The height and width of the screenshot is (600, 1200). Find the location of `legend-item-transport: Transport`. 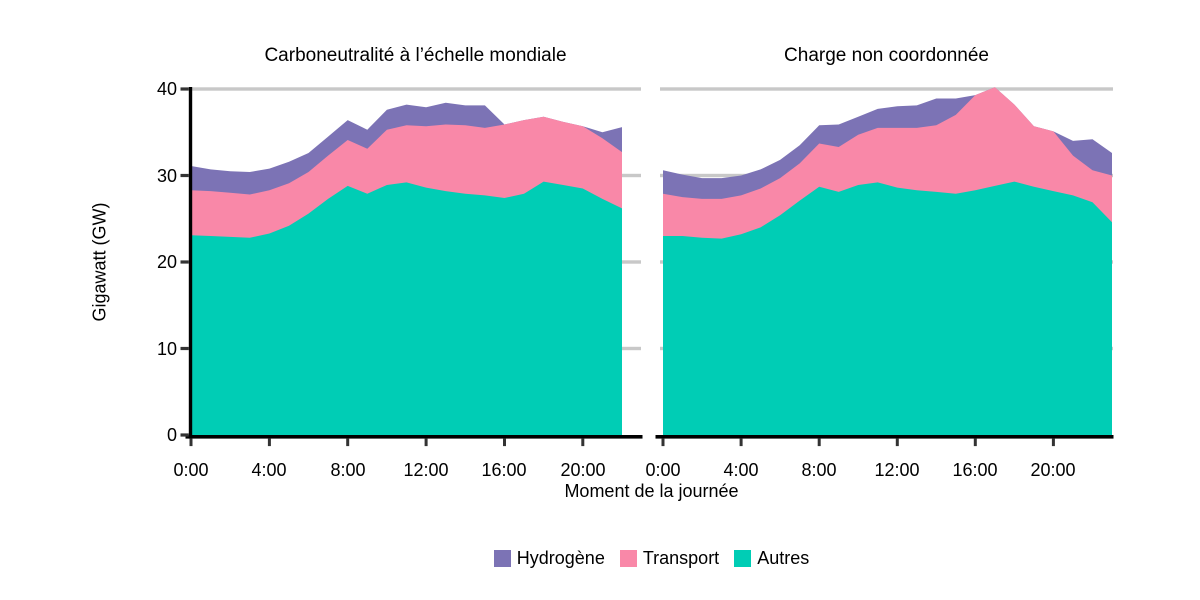

legend-item-transport: Transport is located at coordinates (669, 558).